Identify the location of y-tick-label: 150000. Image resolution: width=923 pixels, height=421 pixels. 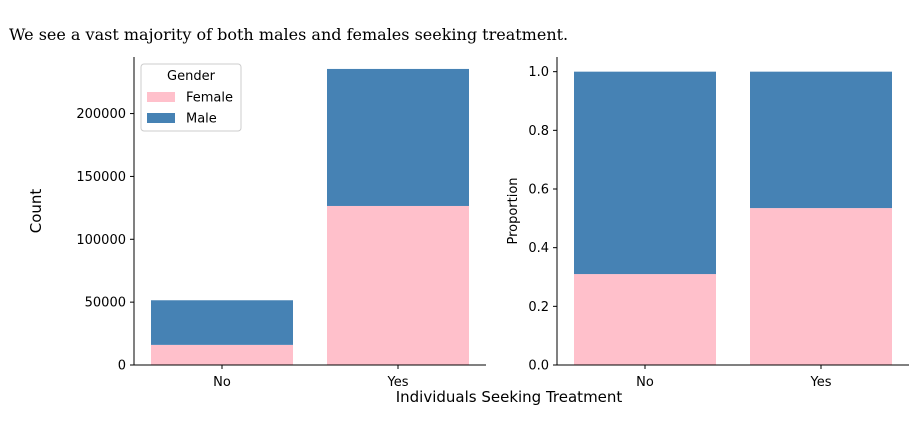
(101, 177).